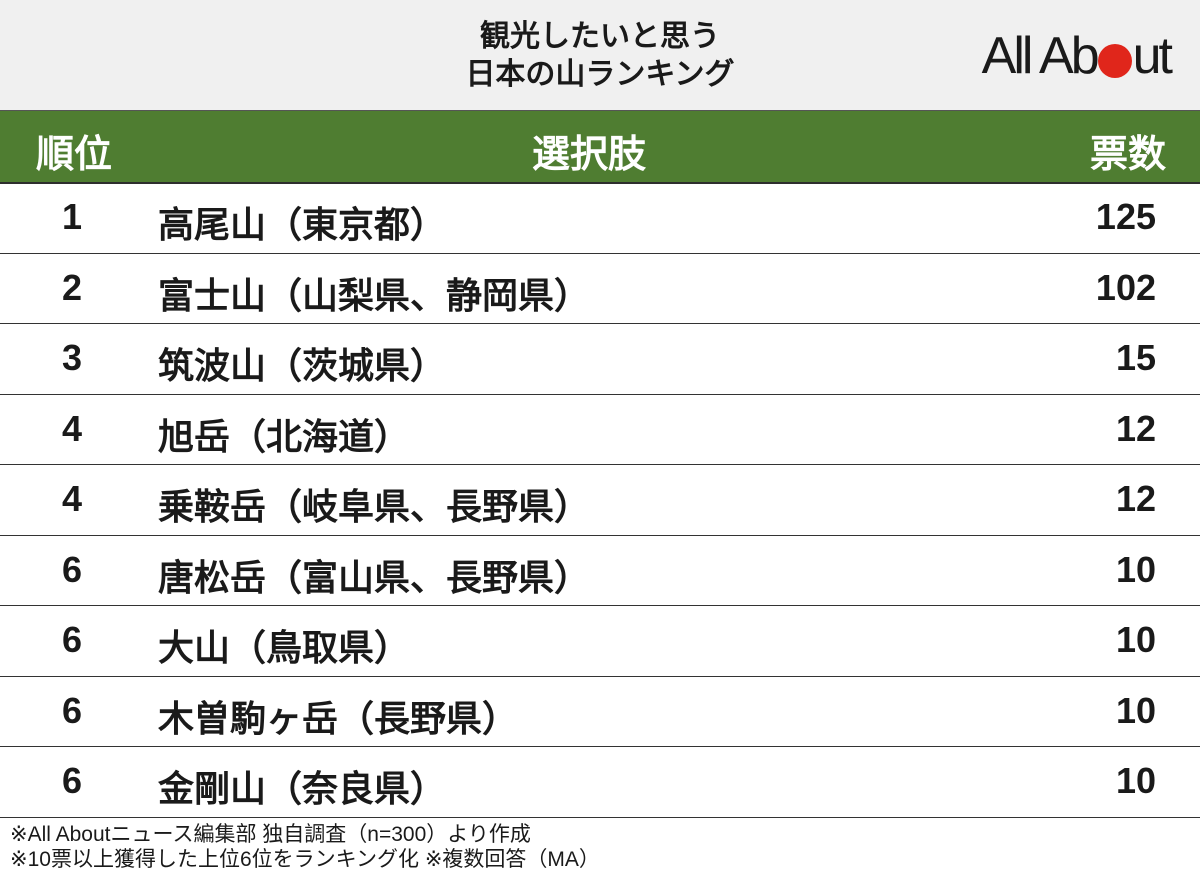 This screenshot has width=1200, height=889. Describe the element at coordinates (600, 430) in the screenshot. I see `table-row: 4 旭岳（北海道） 12` at that location.